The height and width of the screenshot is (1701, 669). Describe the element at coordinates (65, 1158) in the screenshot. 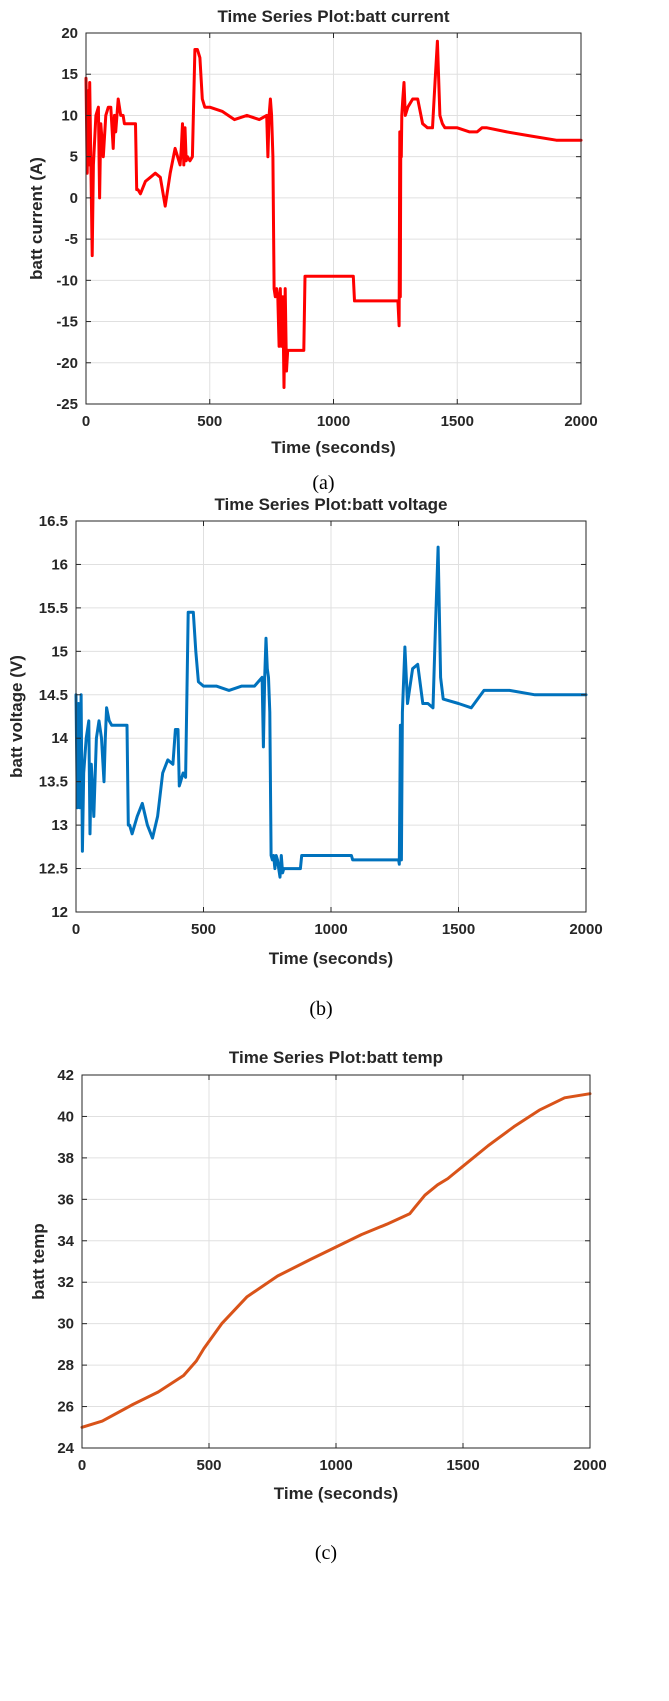

I see `y-tick-label: 38` at that location.